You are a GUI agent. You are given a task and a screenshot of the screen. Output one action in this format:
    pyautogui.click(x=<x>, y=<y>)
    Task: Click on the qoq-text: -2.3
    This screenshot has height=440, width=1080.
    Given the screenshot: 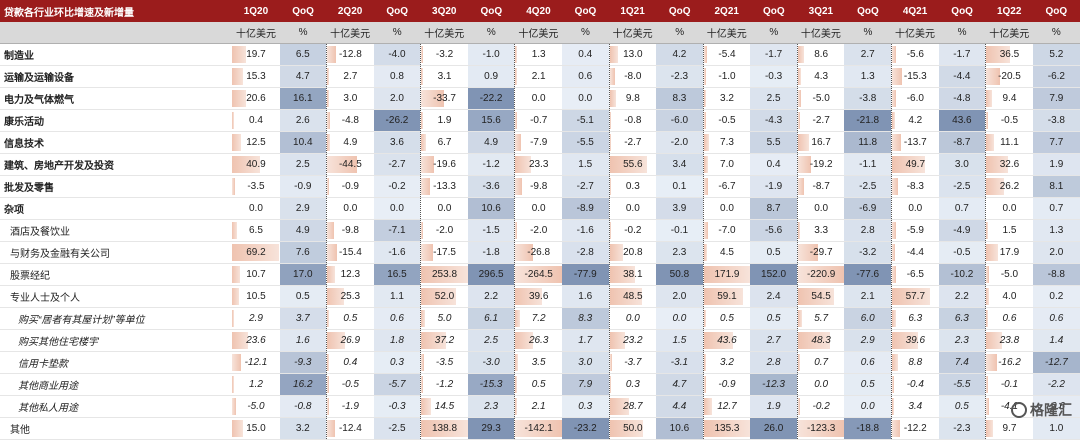 What is the action you would take?
    pyautogui.click(x=962, y=428)
    